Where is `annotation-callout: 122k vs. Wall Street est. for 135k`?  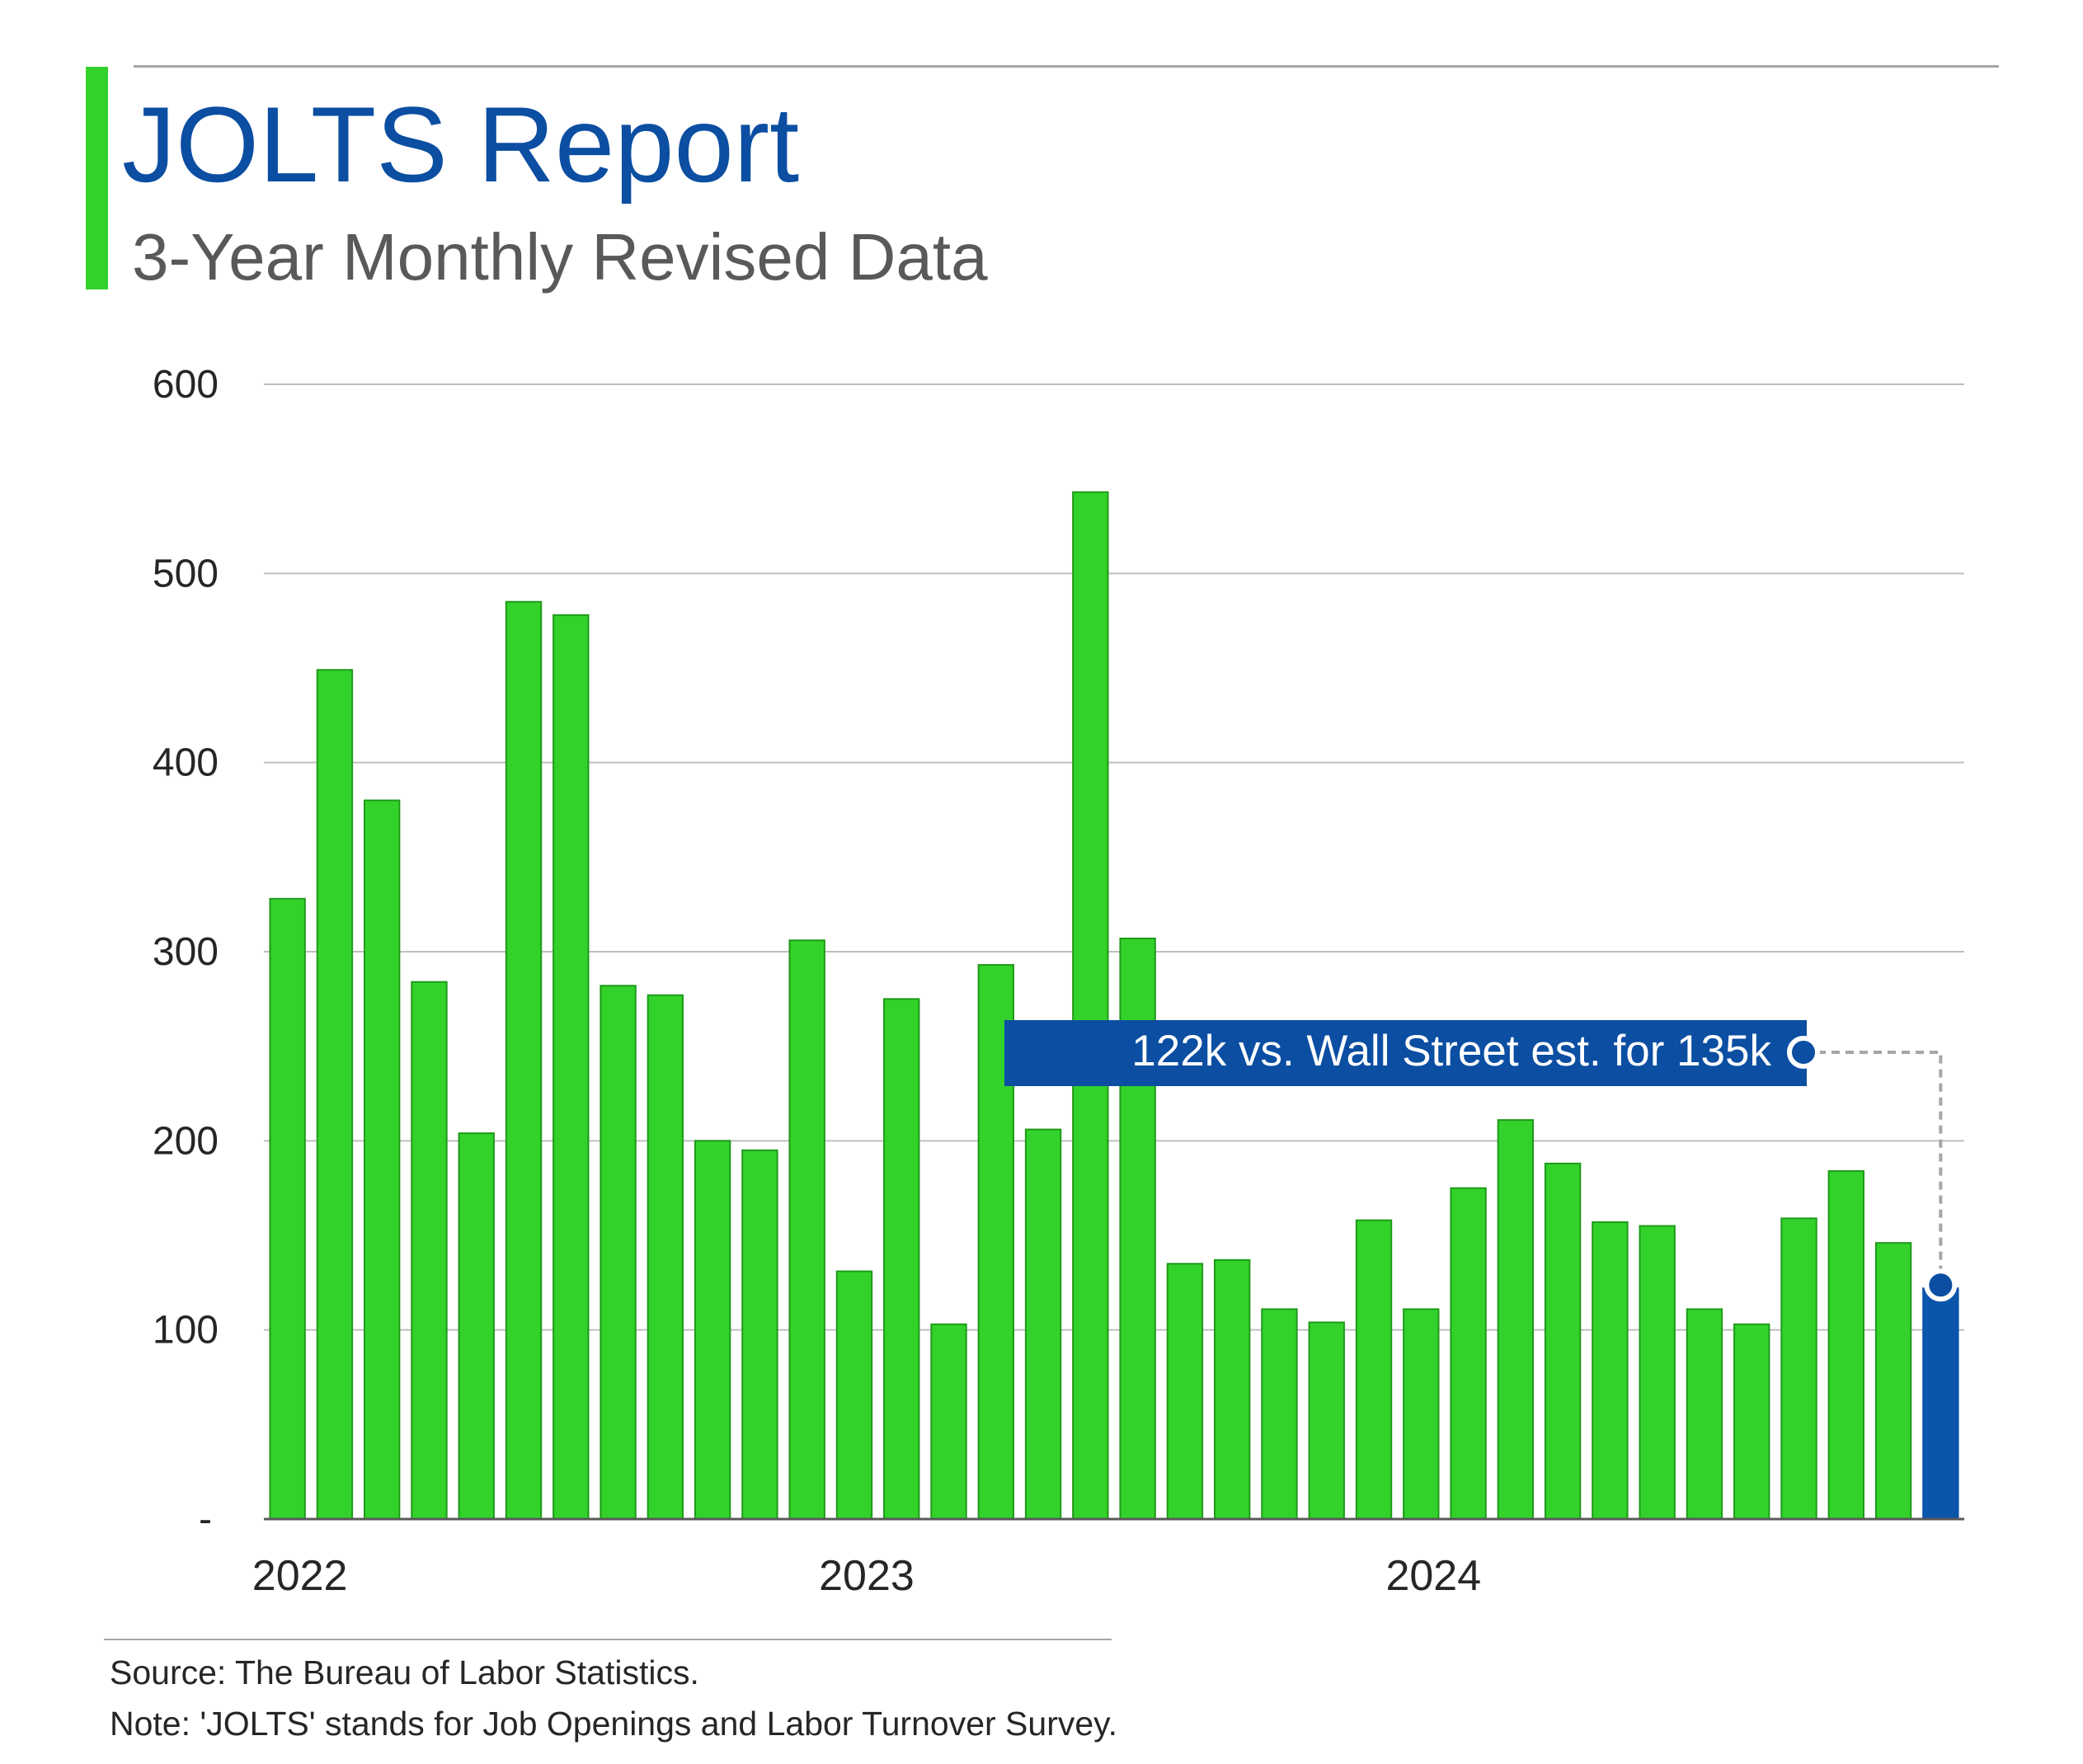 annotation-callout: 122k vs. Wall Street est. for 135k is located at coordinates (1481, 1161).